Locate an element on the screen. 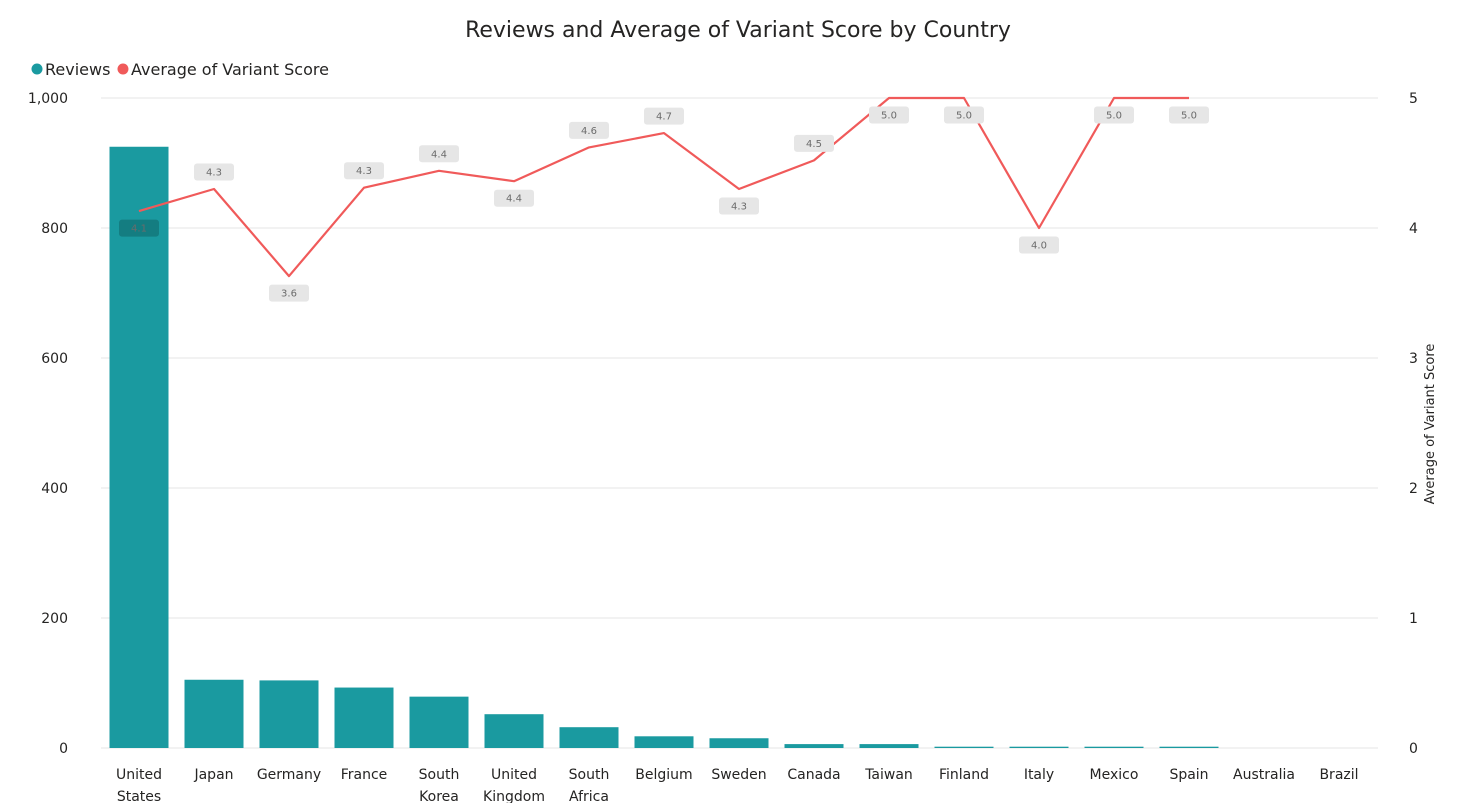 Image resolution: width=1464 pixels, height=803 pixels. x-tick-label: Mexico is located at coordinates (1114, 775).